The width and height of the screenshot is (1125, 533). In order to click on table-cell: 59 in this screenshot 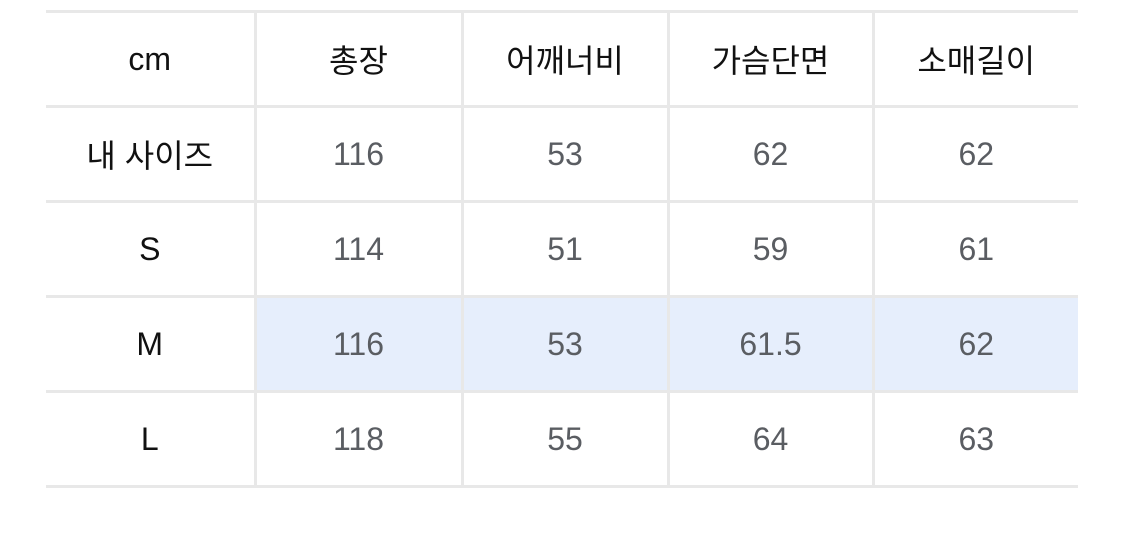, I will do `click(770, 249)`.